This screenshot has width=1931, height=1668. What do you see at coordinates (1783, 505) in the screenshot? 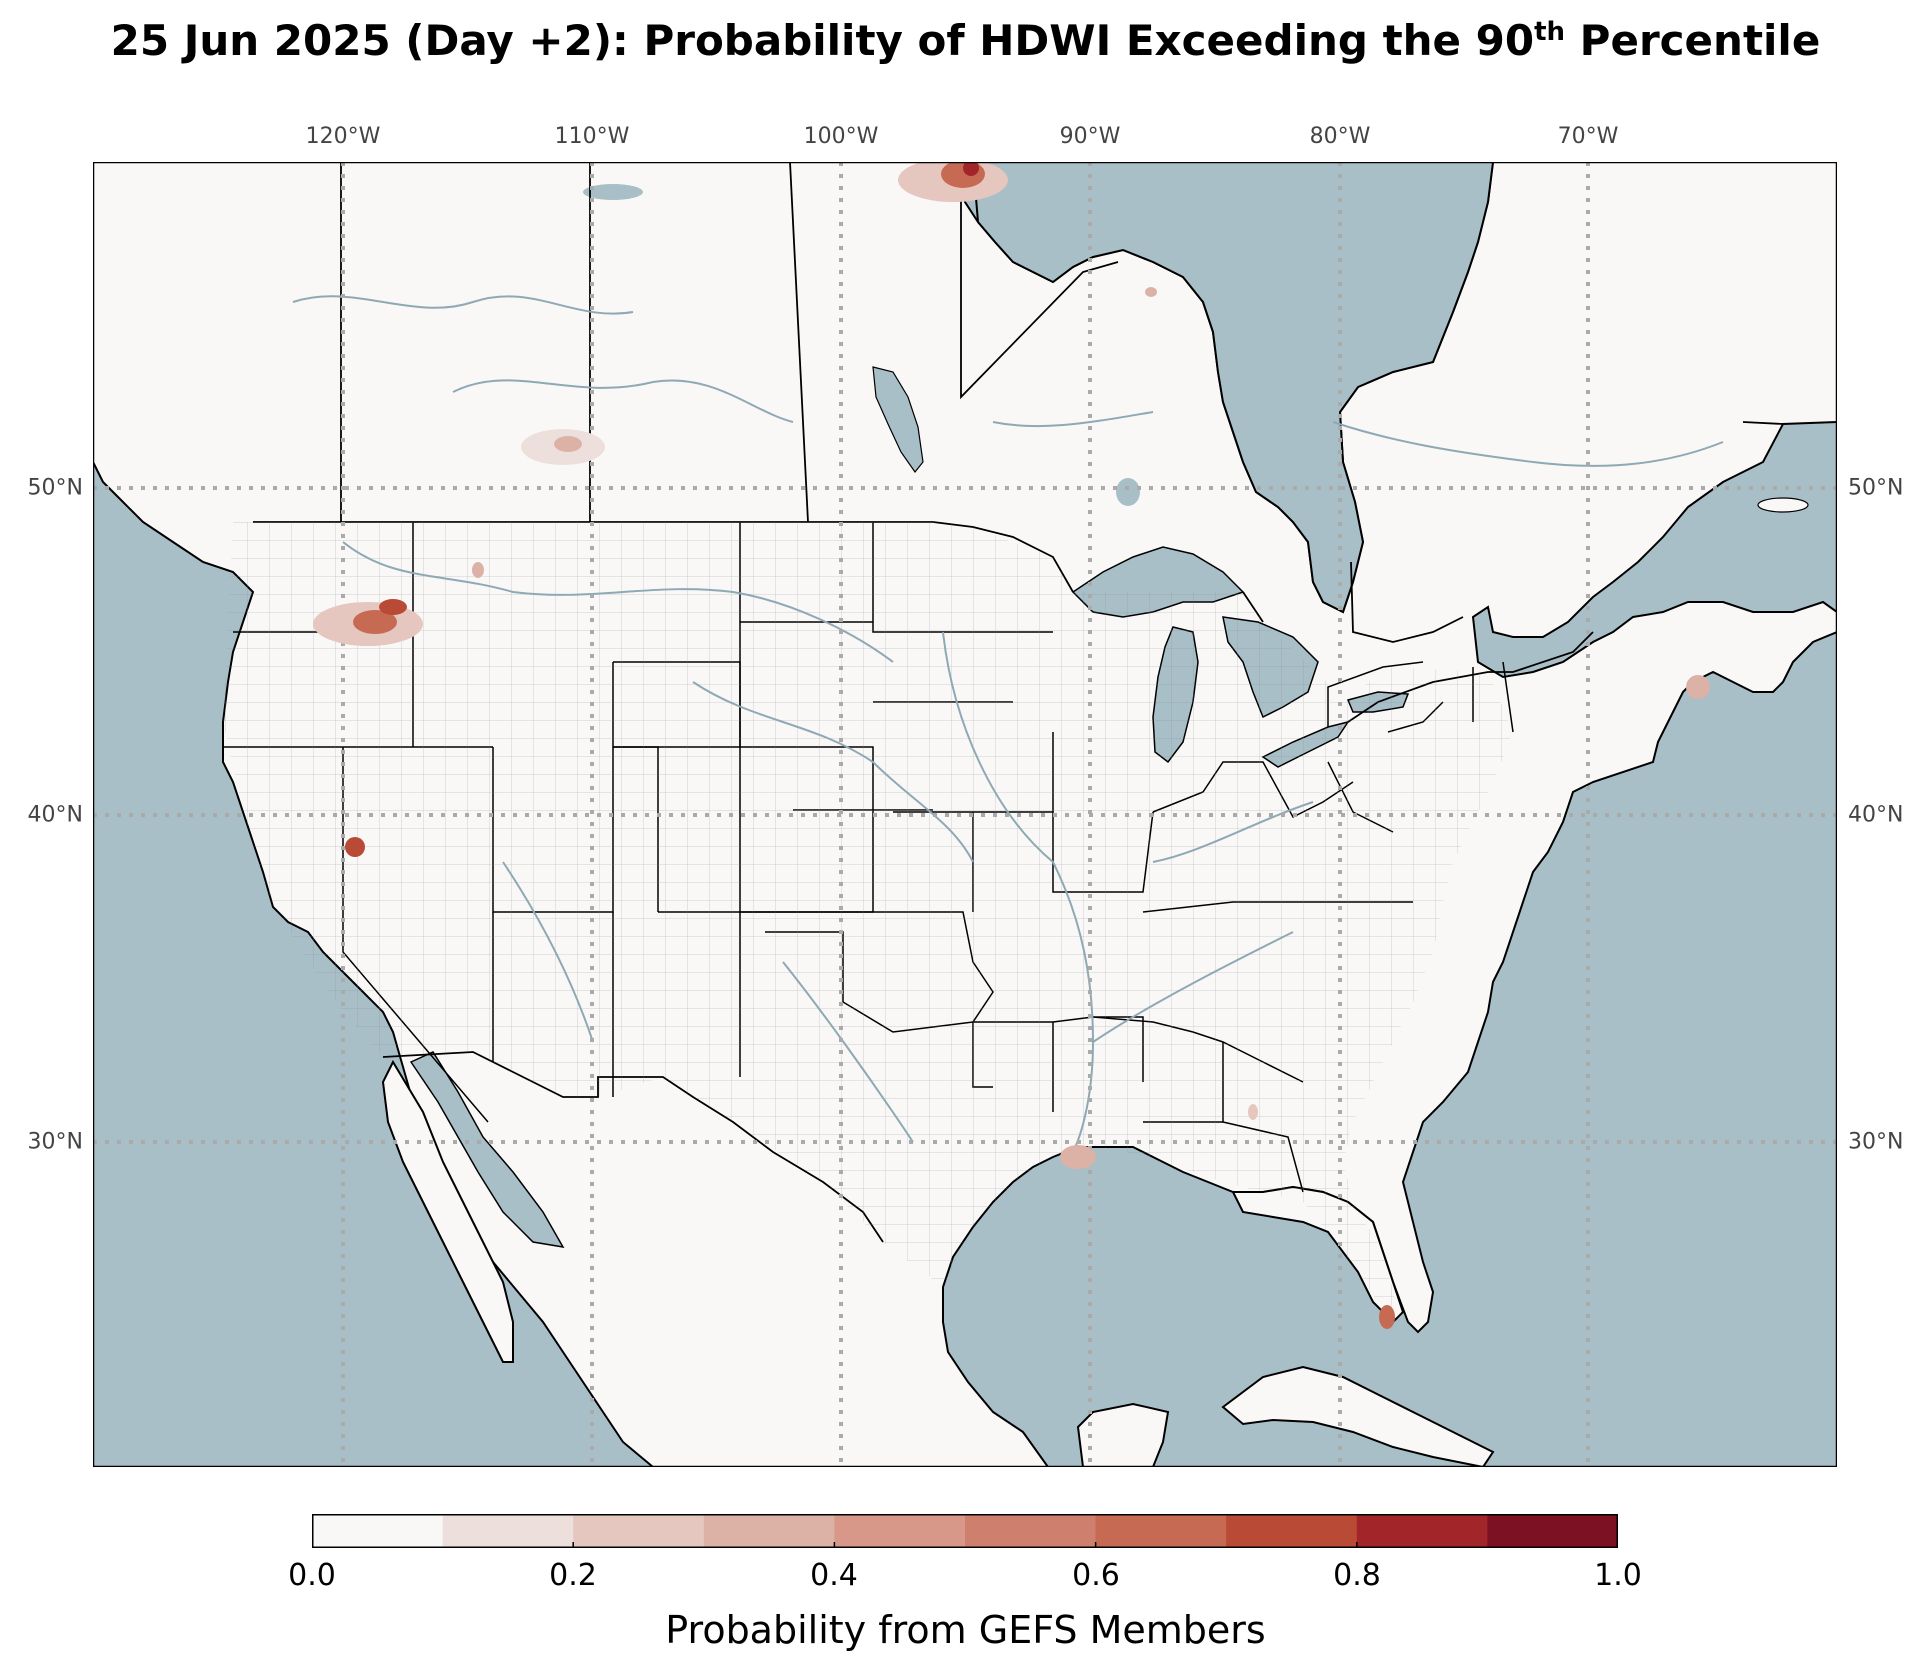
I see `anticosti-island` at bounding box center [1783, 505].